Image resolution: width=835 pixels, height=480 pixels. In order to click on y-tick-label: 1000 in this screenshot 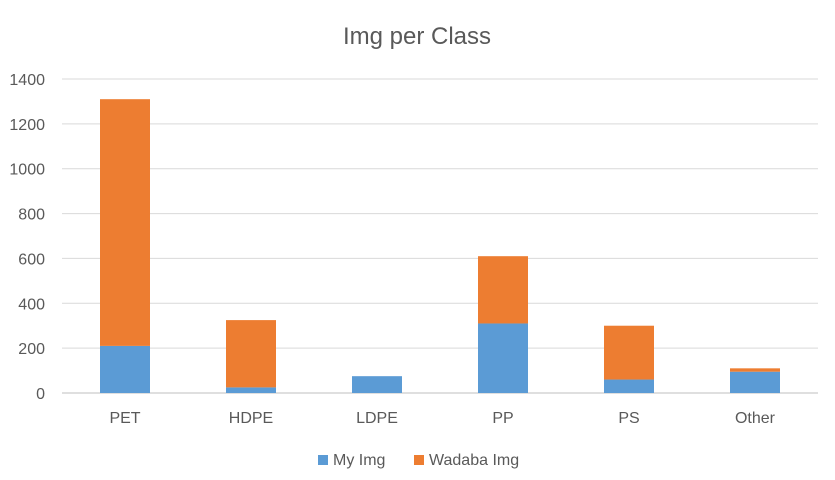, I will do `click(27, 170)`.